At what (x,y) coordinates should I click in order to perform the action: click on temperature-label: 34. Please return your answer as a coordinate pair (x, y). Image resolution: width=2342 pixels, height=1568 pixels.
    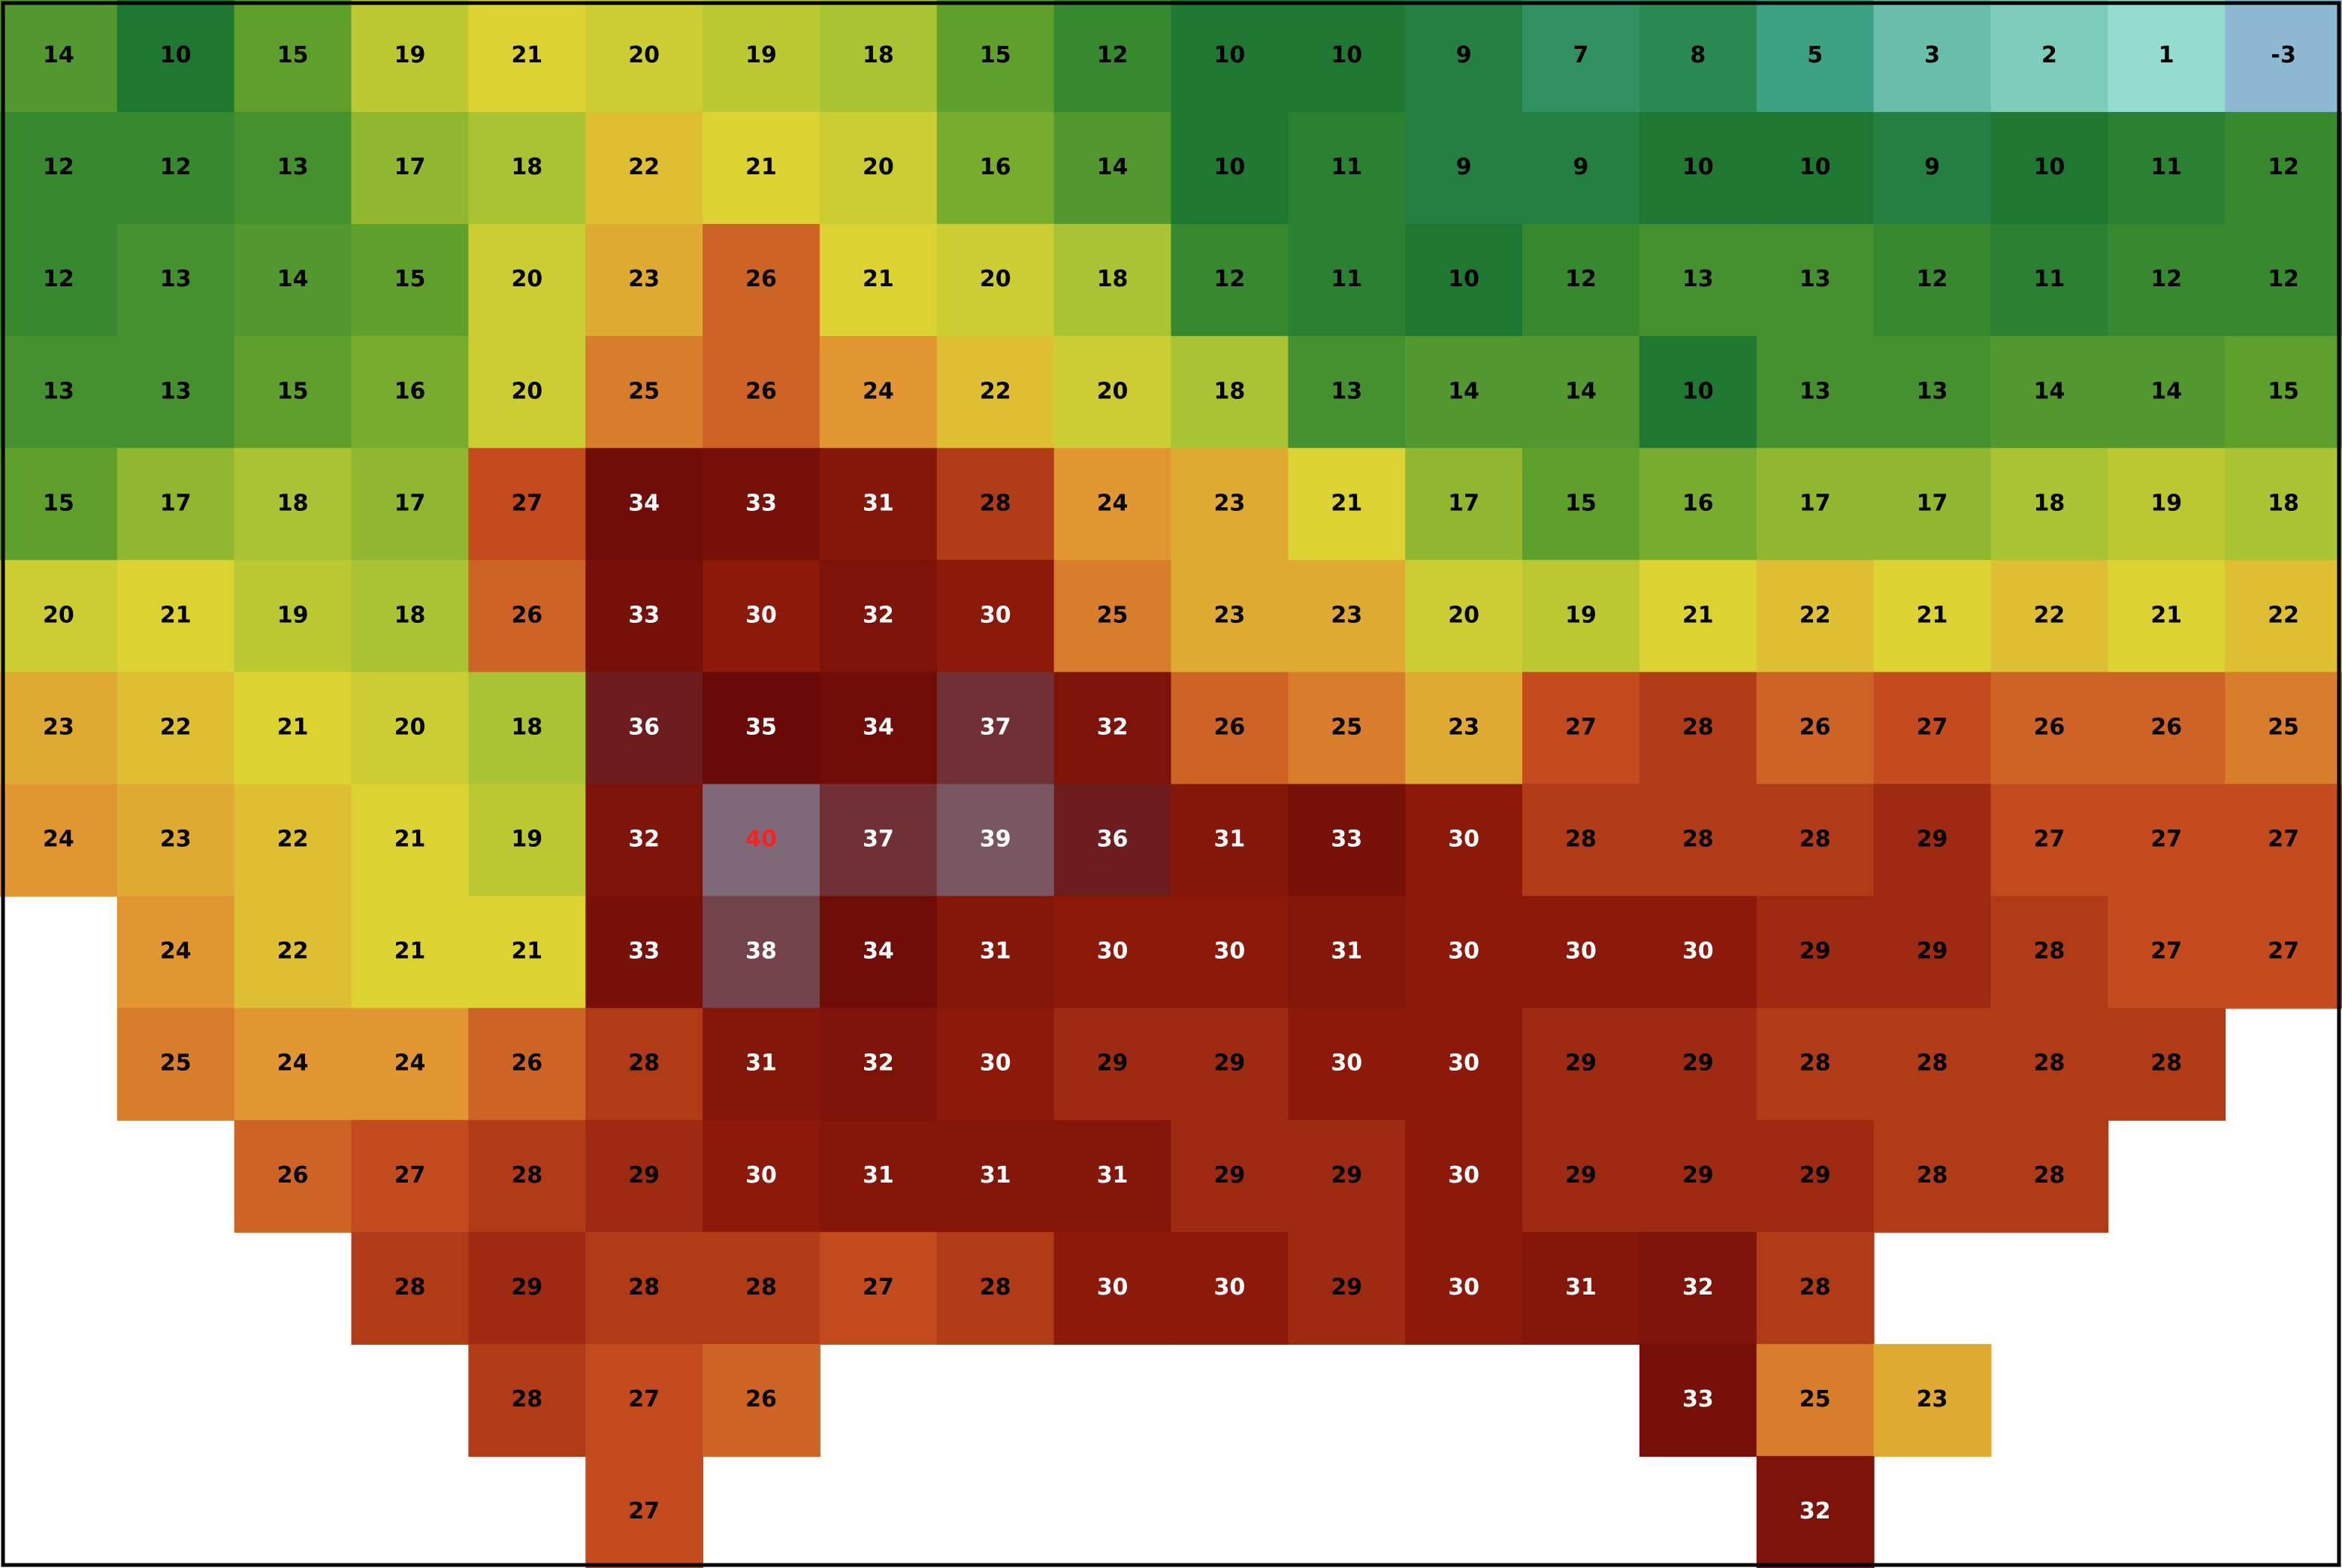
    Looking at the image, I should click on (878, 727).